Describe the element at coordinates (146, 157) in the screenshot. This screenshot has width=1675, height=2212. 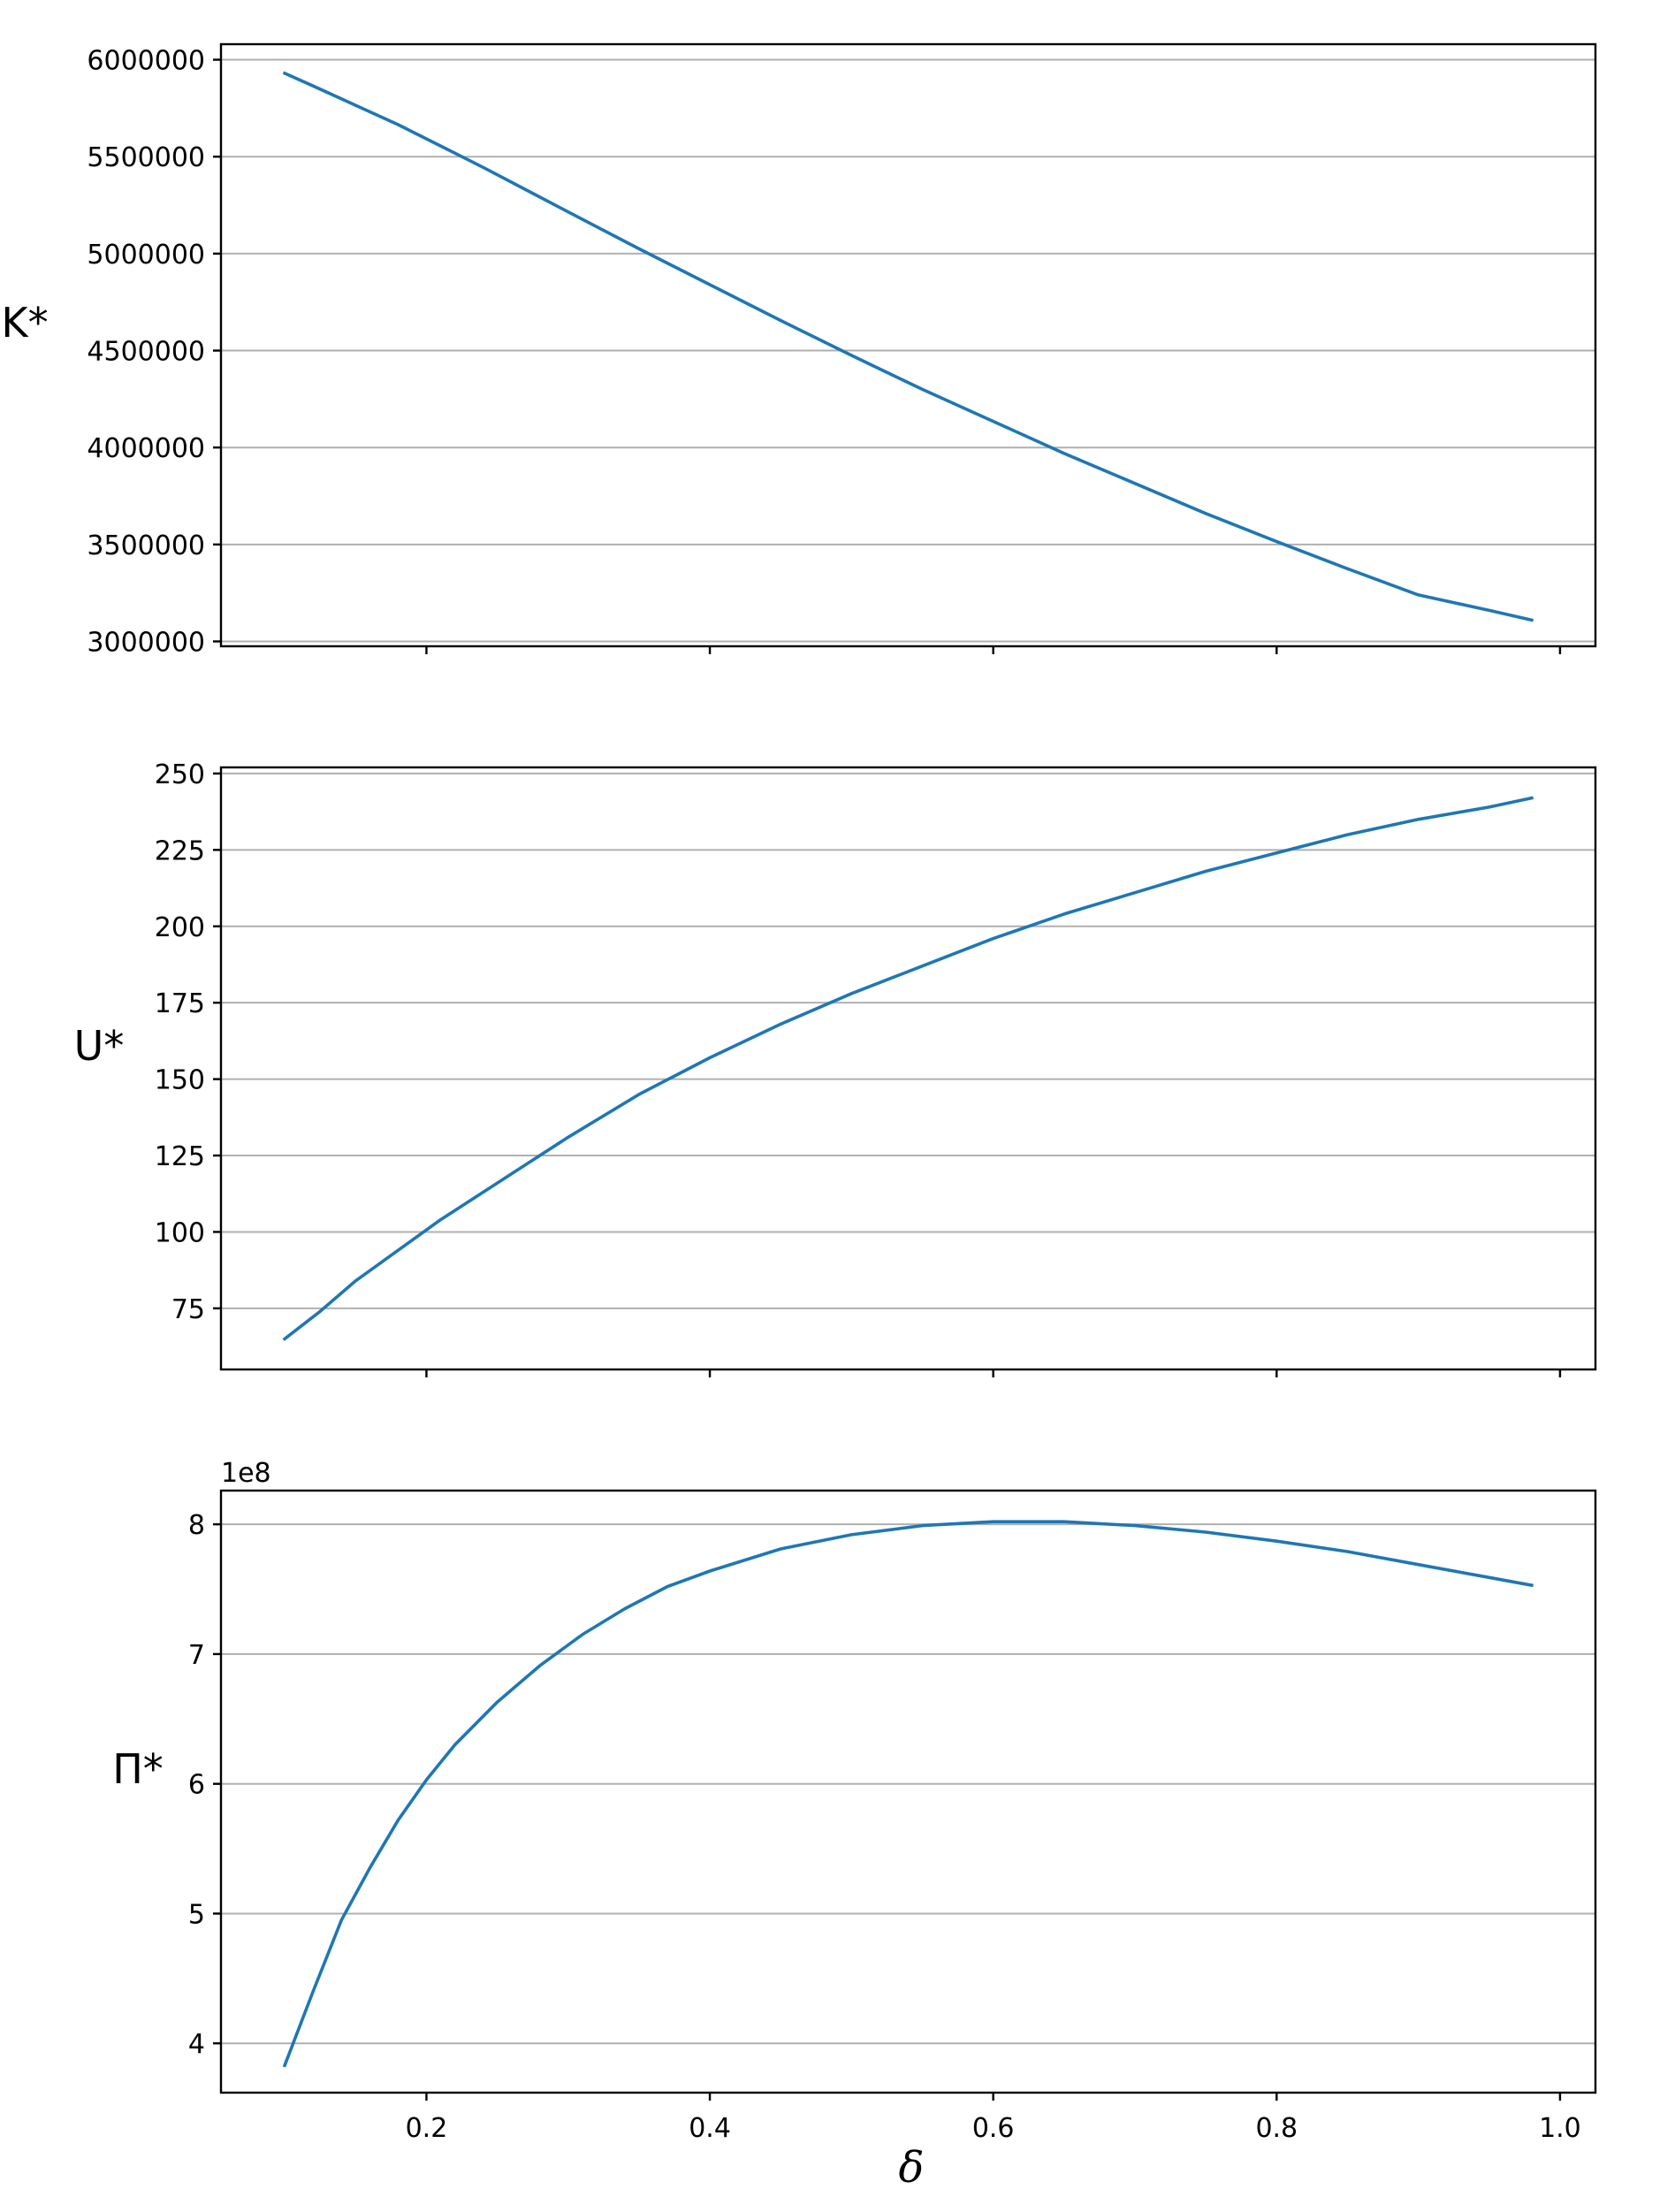
I see `y-tick-label: 5500000` at that location.